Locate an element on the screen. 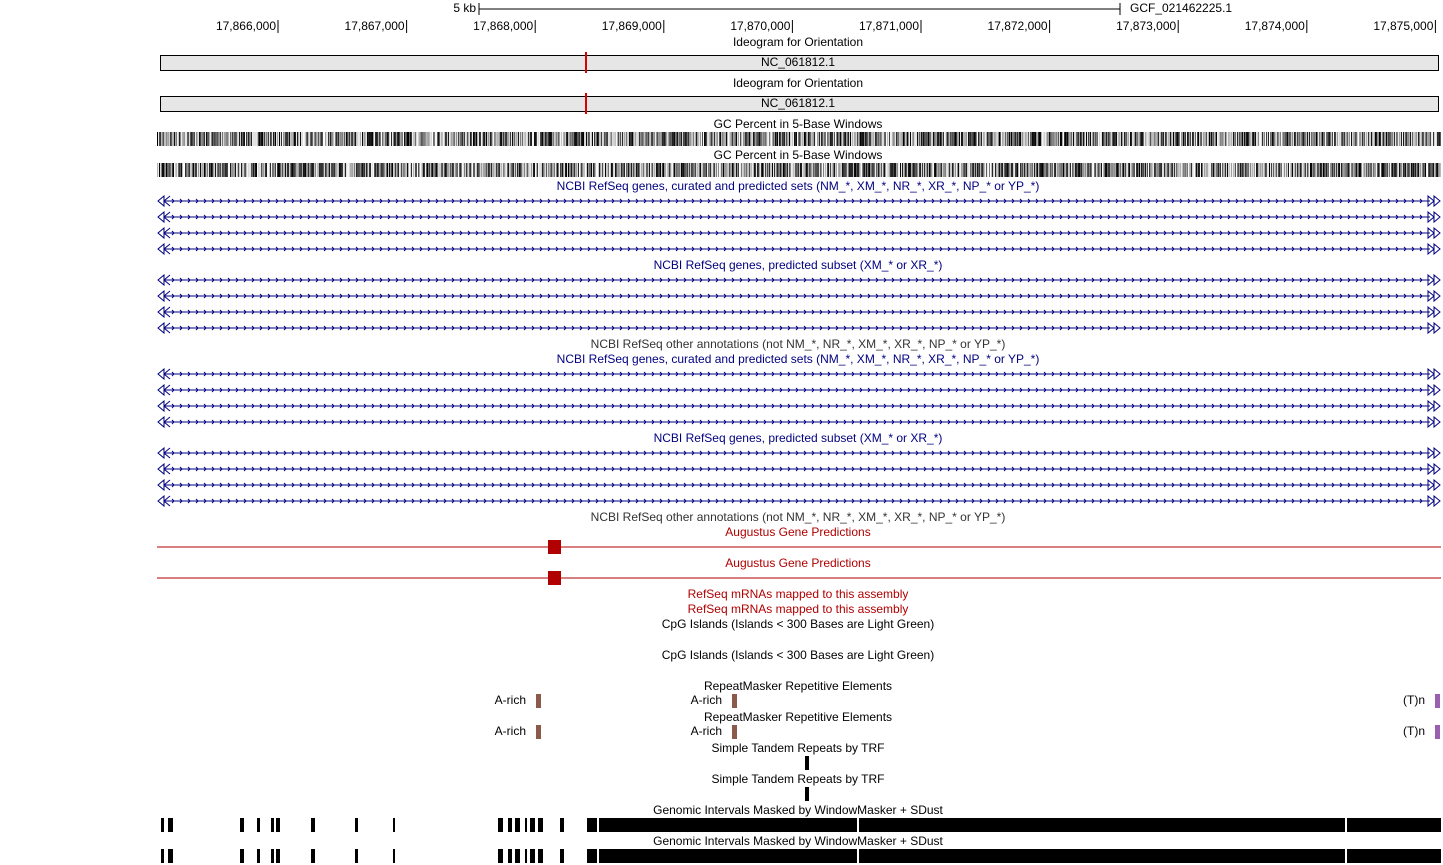 The image size is (1443, 865). gene-model is located at coordinates (799, 312).